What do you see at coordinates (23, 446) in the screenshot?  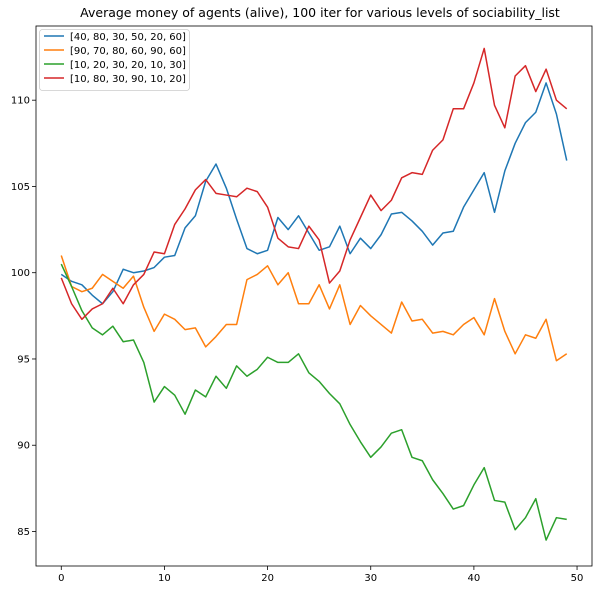 I see `y-tick-label: 90` at bounding box center [23, 446].